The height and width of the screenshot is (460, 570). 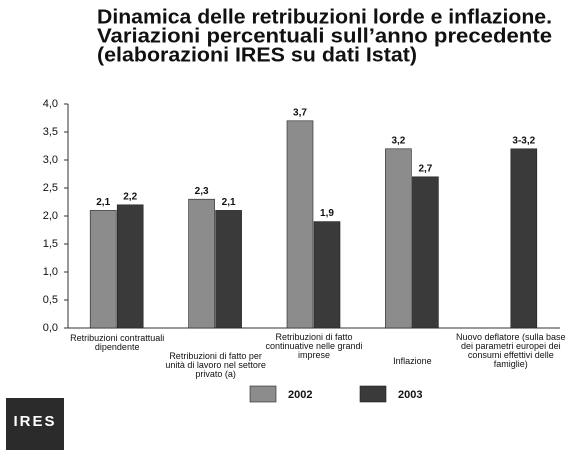 I want to click on value-label: 3,7, so click(x=300, y=112).